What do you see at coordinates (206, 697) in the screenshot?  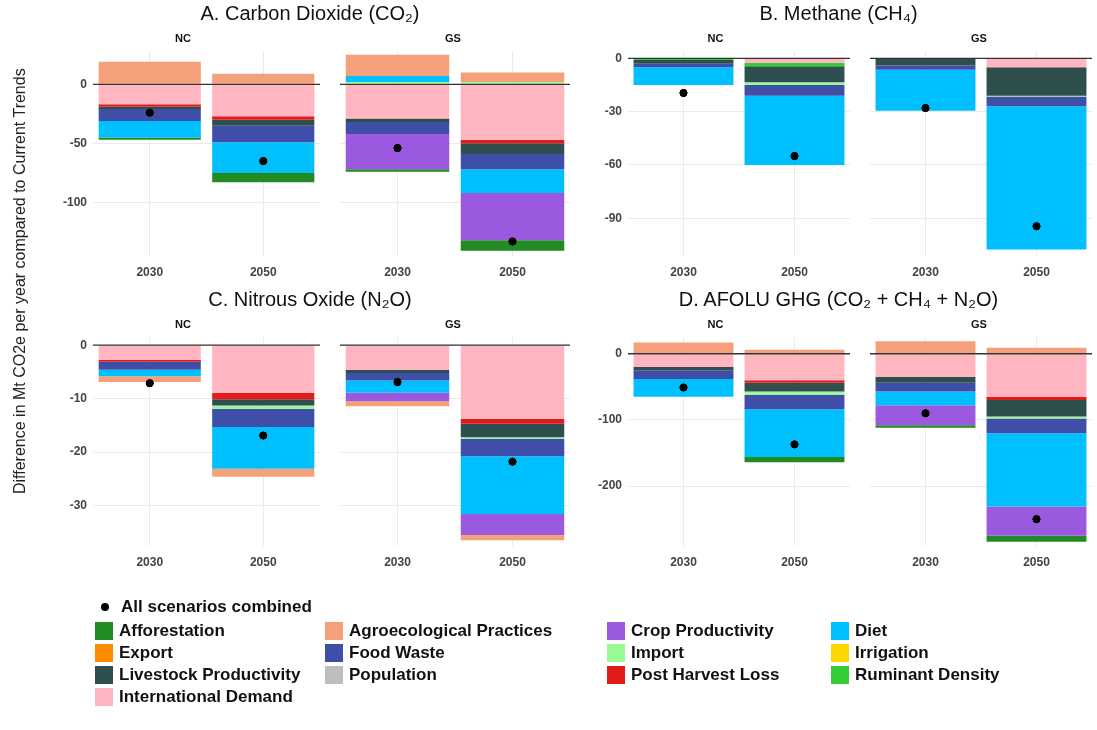 I see `legend-label: International Demand` at bounding box center [206, 697].